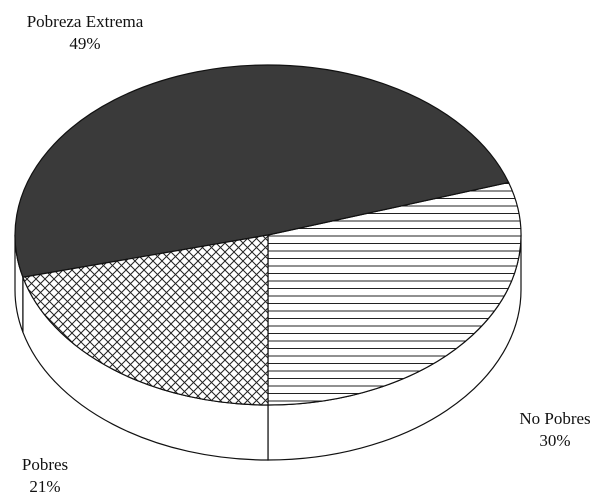  What do you see at coordinates (45, 464) in the screenshot?
I see `slice-label: Pobres` at bounding box center [45, 464].